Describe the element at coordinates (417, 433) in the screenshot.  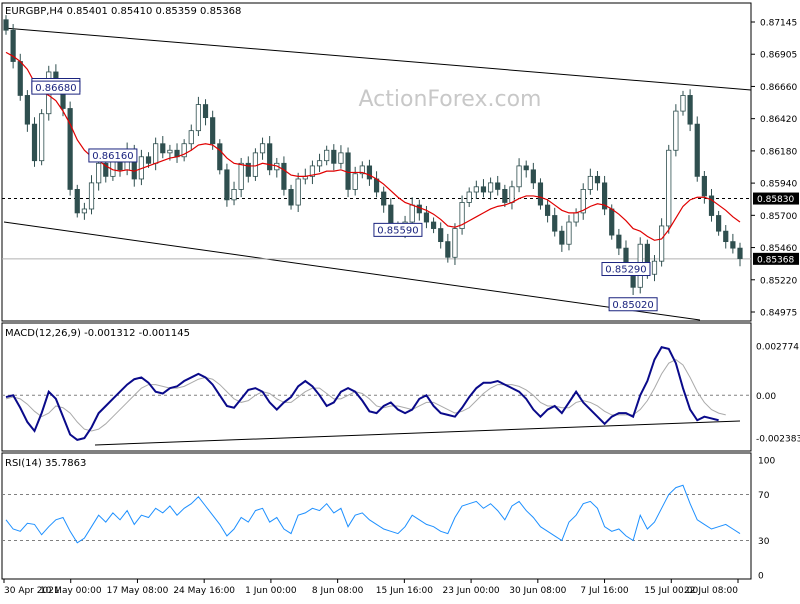
I see `macd-trend-line` at that location.